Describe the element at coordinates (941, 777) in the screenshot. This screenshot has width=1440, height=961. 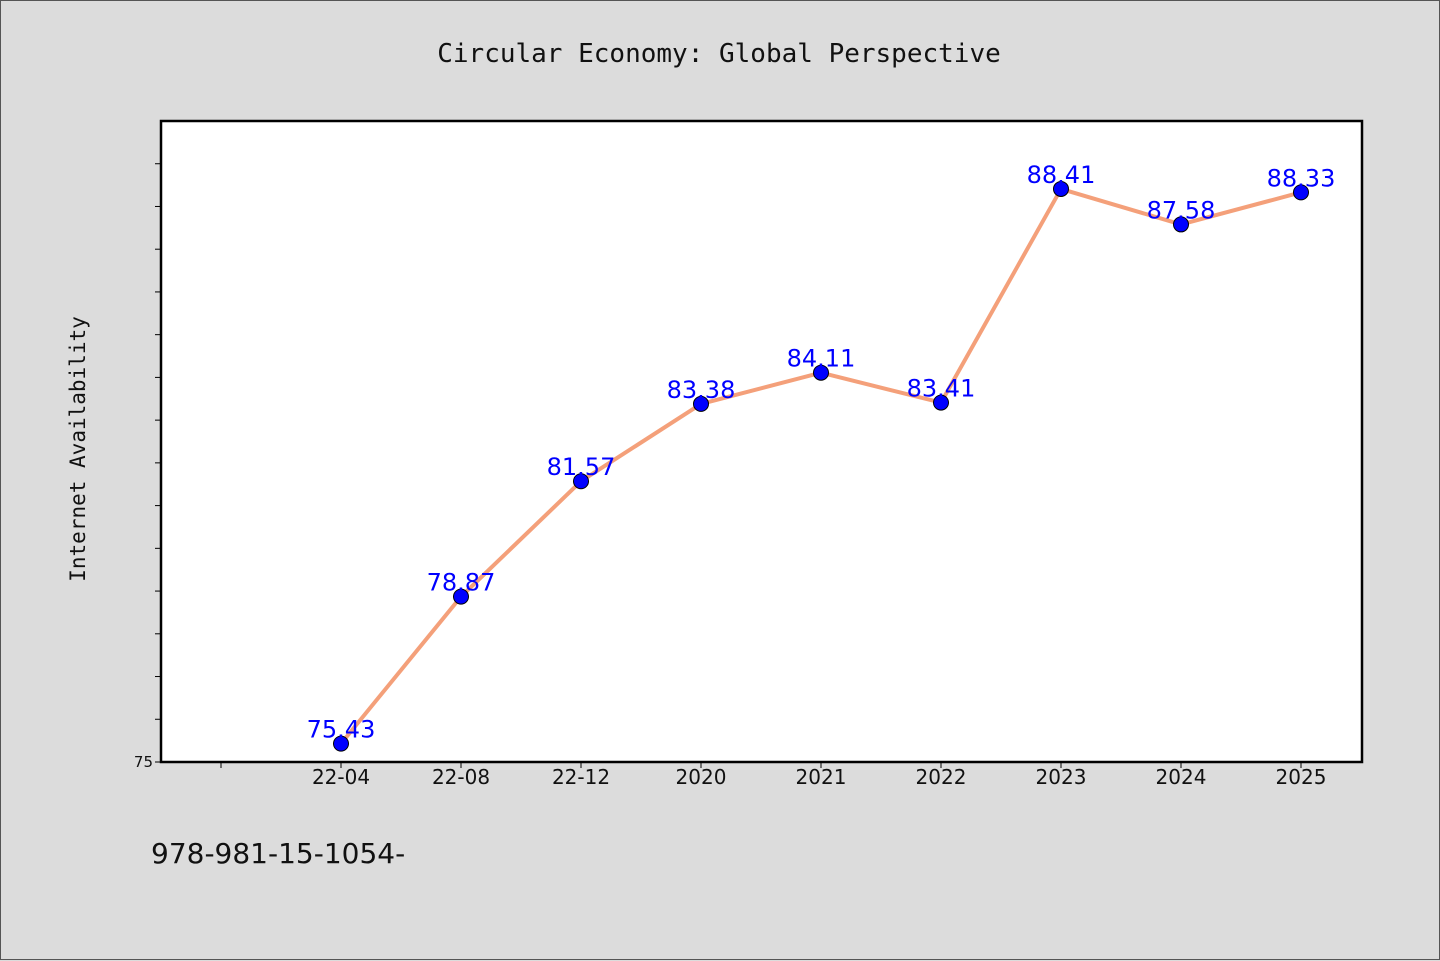
I see `x-tick-label: 2022` at that location.